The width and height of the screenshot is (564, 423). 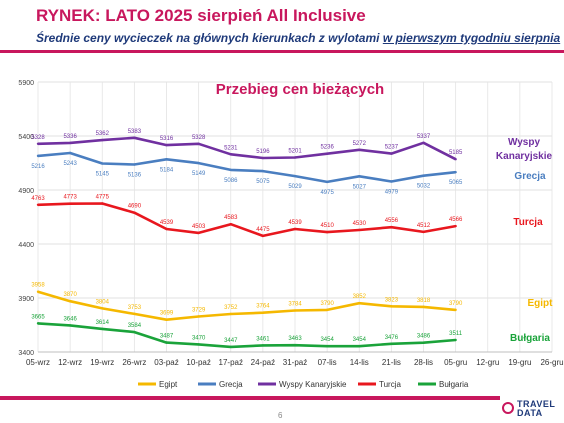 I want to click on x-tick-label: 28-lis, so click(x=423, y=362).